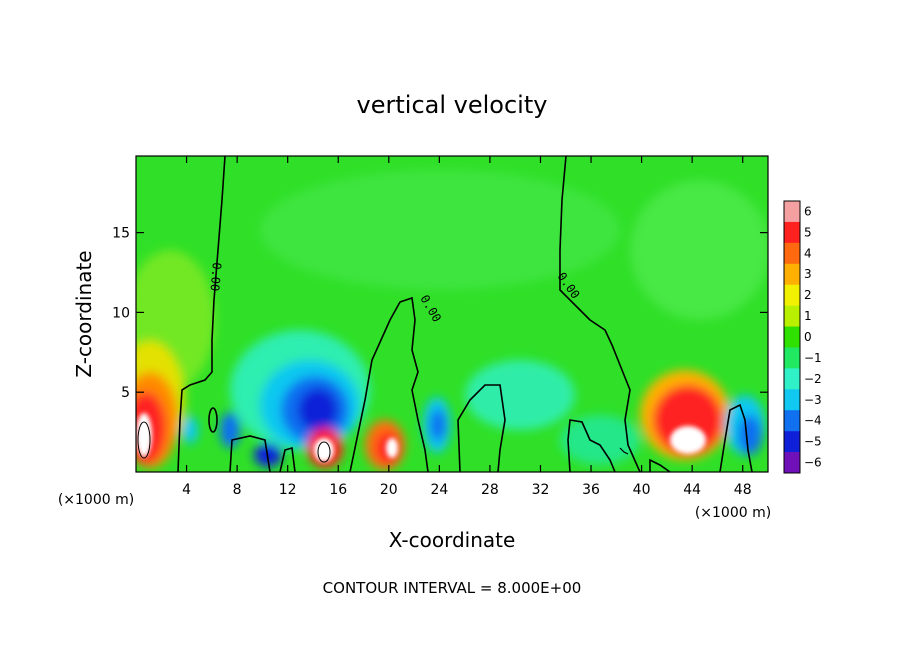 The image size is (904, 654). I want to click on colorbar-label: 3, so click(808, 274).